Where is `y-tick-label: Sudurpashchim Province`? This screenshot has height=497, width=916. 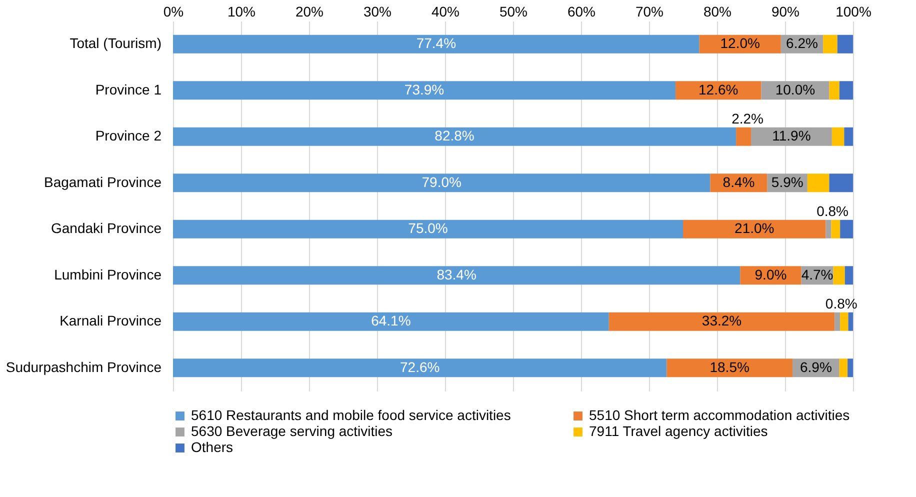 y-tick-label: Sudurpashchim Province is located at coordinates (84, 366).